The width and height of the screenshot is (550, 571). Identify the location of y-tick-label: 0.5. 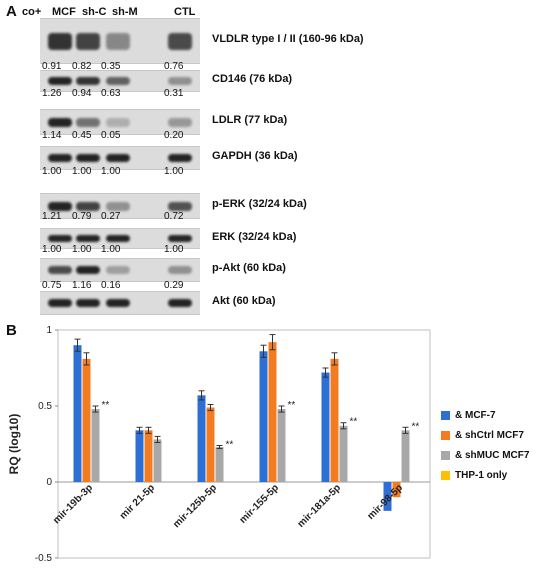
(45, 406).